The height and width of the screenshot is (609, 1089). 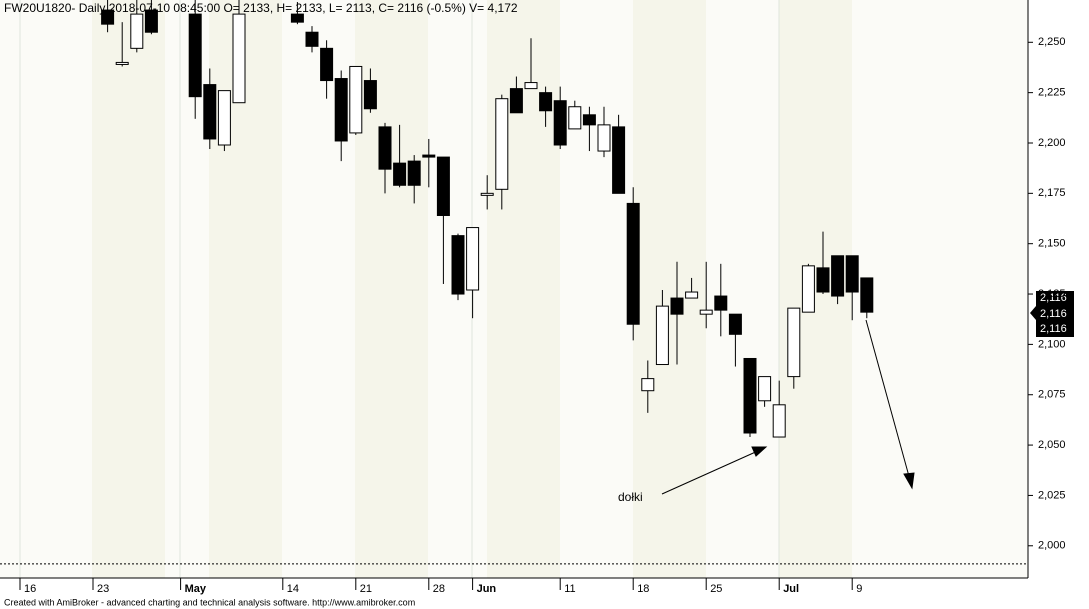 What do you see at coordinates (1052, 193) in the screenshot?
I see `y-tick-label: 2,175` at bounding box center [1052, 193].